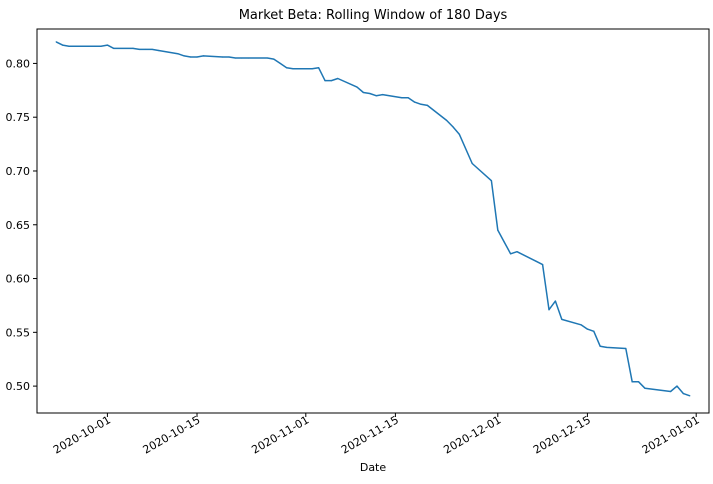 This screenshot has height=484, width=713. I want to click on y-axis: 0.50 0.55 0.60 0.65 0.70 0.75 0.80, so click(21, 225).